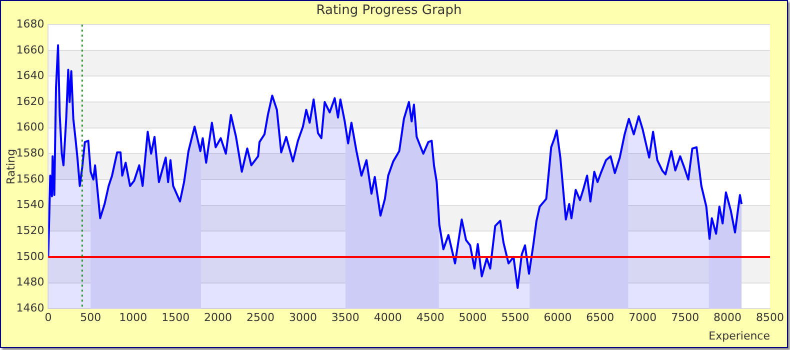  Describe the element at coordinates (176, 317) in the screenshot. I see `x-tick-label: 1500` at that location.